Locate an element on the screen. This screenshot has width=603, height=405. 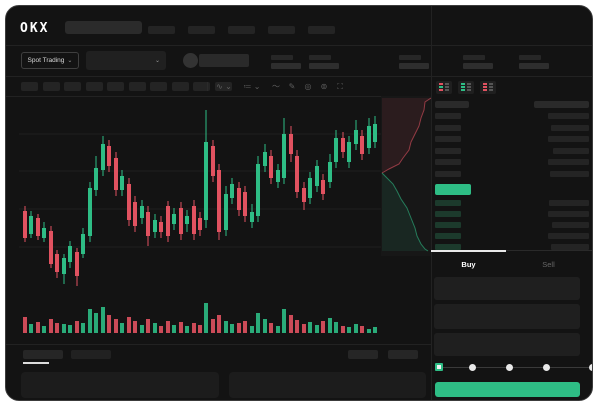
orderbook-last-price is located at coordinates (453, 189).